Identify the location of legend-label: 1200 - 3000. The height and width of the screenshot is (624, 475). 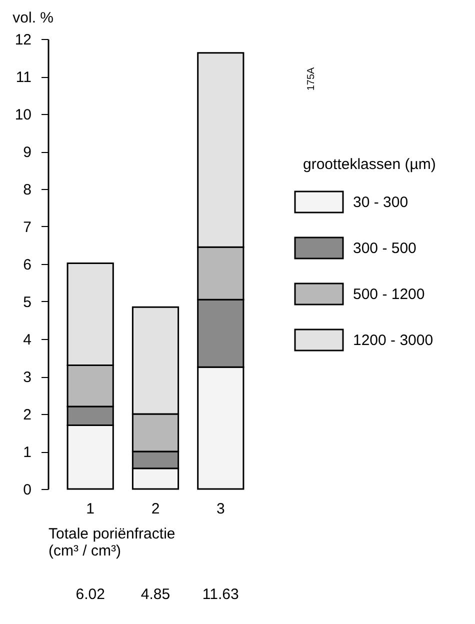
(393, 340).